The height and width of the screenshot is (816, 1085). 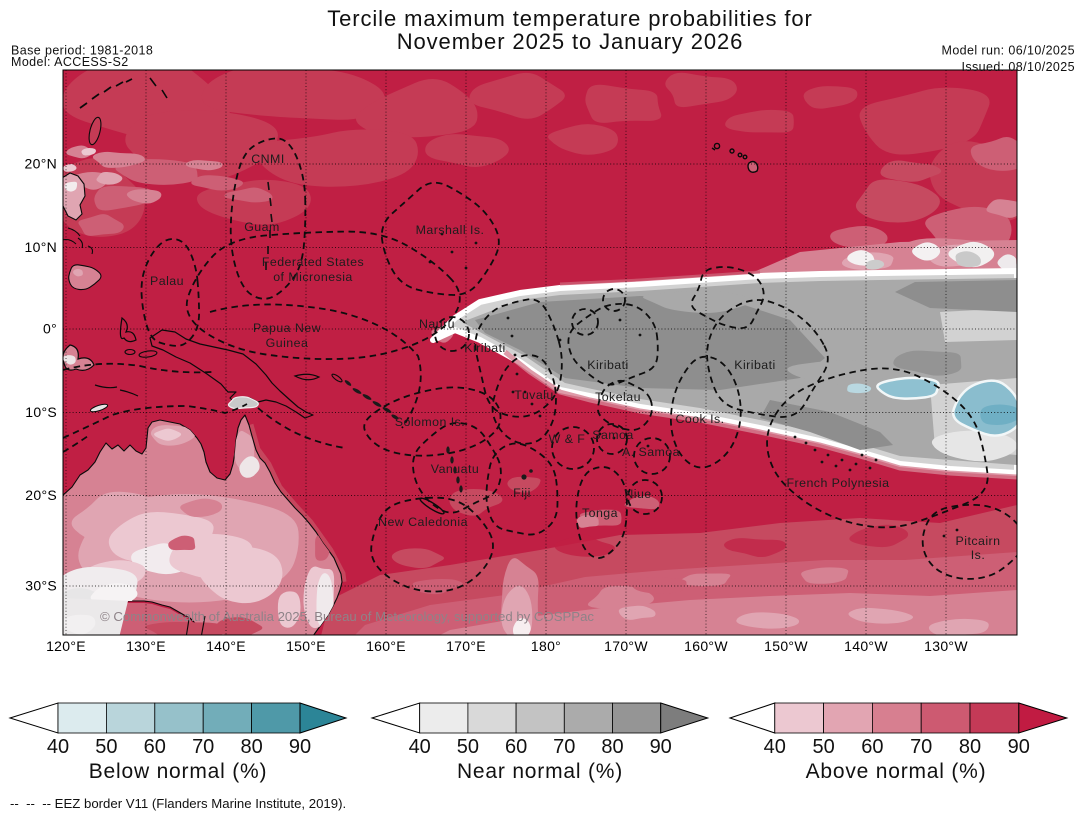 I want to click on svg-text: 130°E, so click(x=146, y=646).